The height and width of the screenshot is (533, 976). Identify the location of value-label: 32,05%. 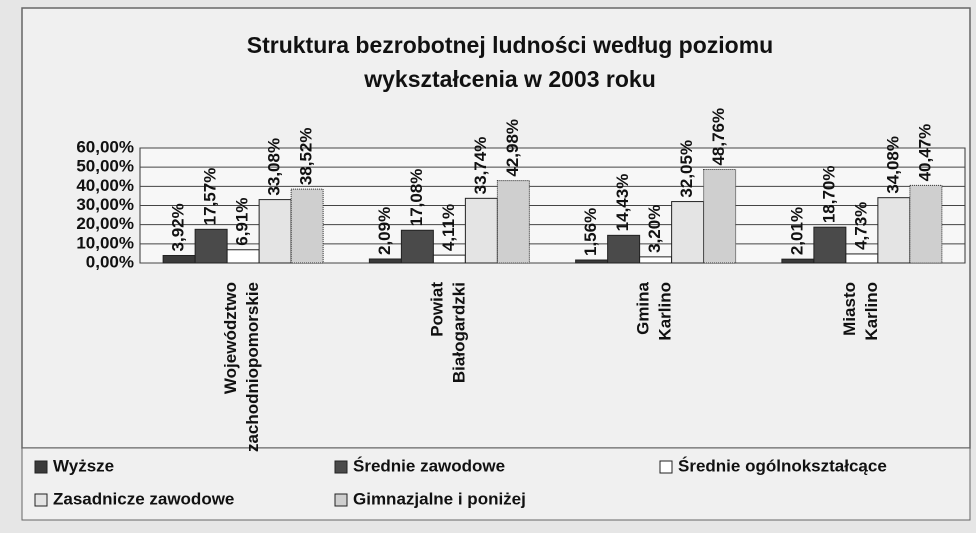
(686, 169).